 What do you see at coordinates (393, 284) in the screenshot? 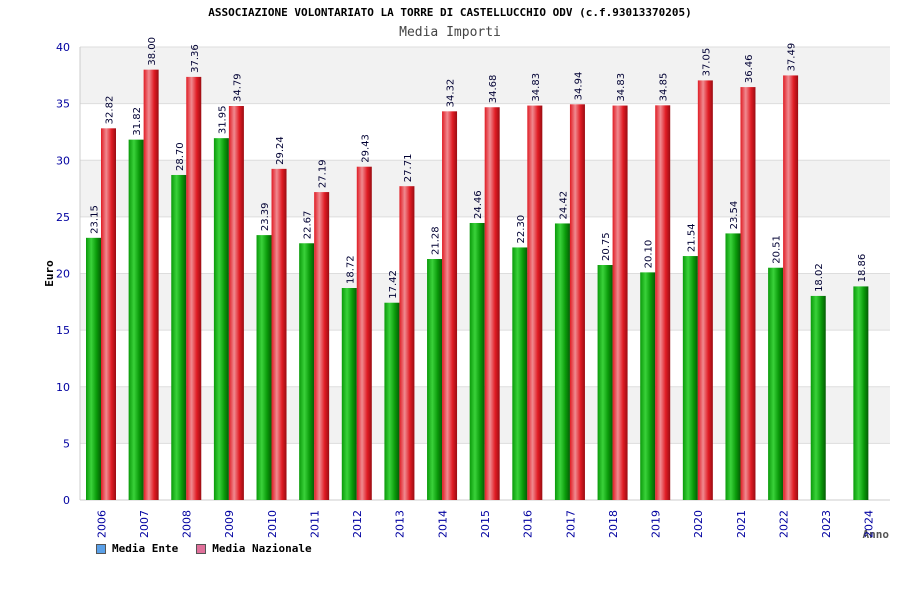
I see `data-label-media-ente: 17.42` at bounding box center [393, 284].